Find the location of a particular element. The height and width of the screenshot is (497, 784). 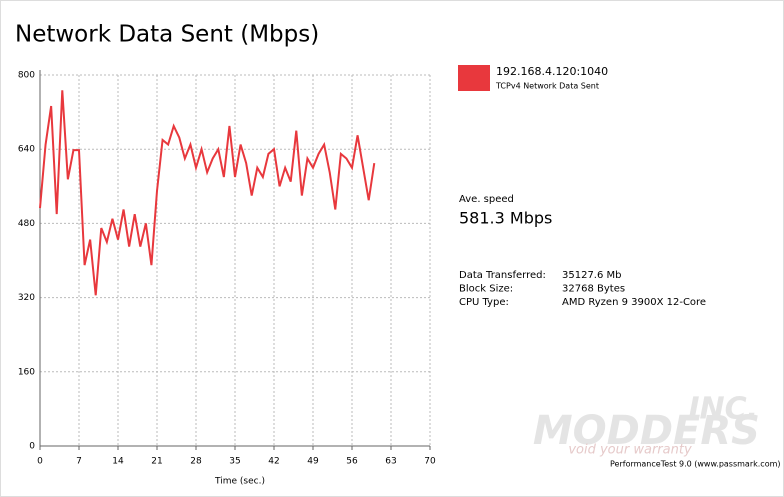

legend-description: TCPv4 Network Data Sent is located at coordinates (547, 86).